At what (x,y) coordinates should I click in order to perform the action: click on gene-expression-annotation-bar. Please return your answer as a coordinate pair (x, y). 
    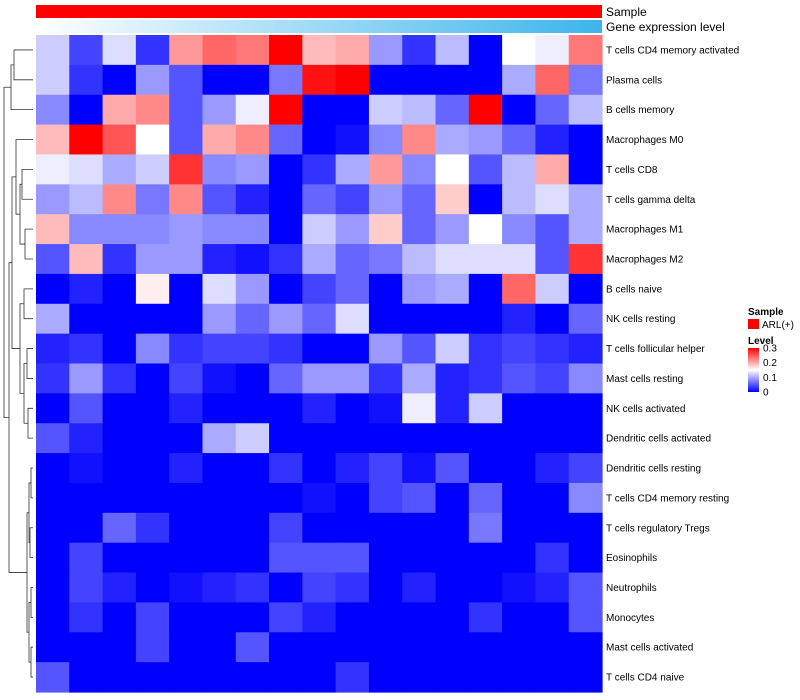
    Looking at the image, I should click on (319, 26).